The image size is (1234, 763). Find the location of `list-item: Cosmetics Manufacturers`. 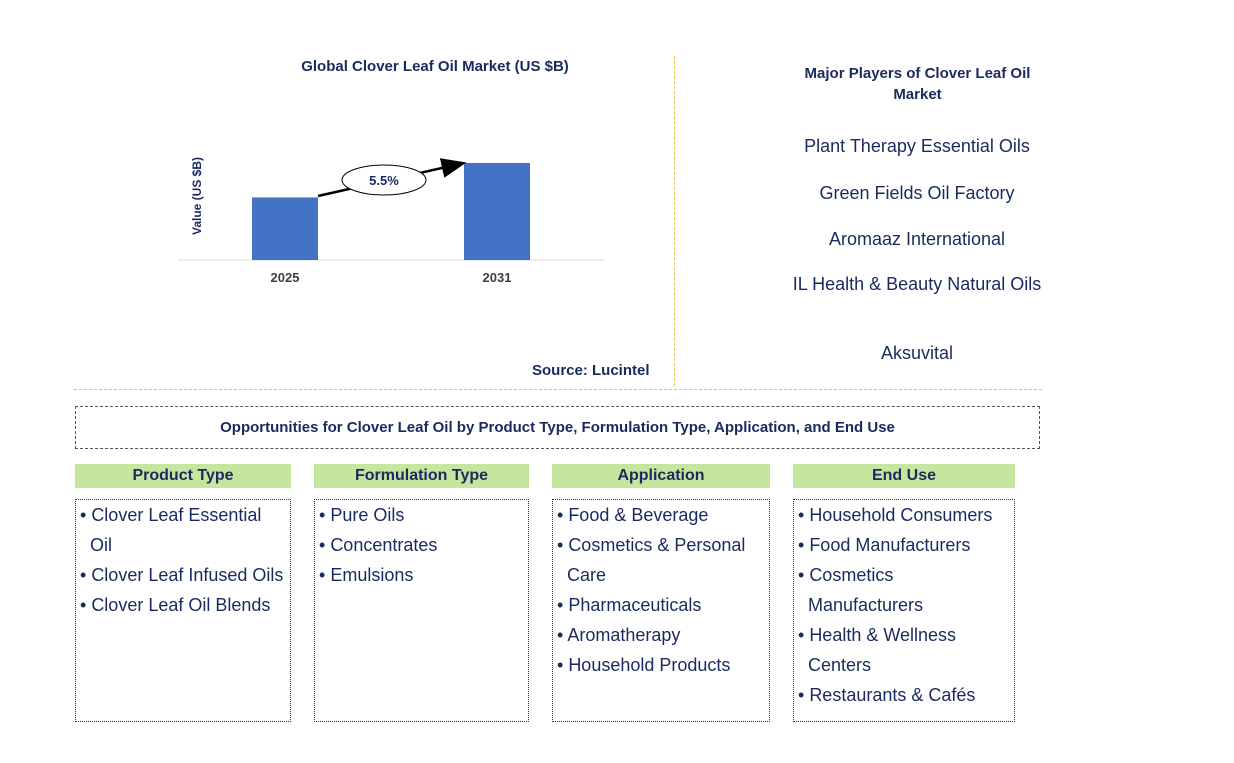

list-item: Cosmetics Manufacturers is located at coordinates (904, 590).